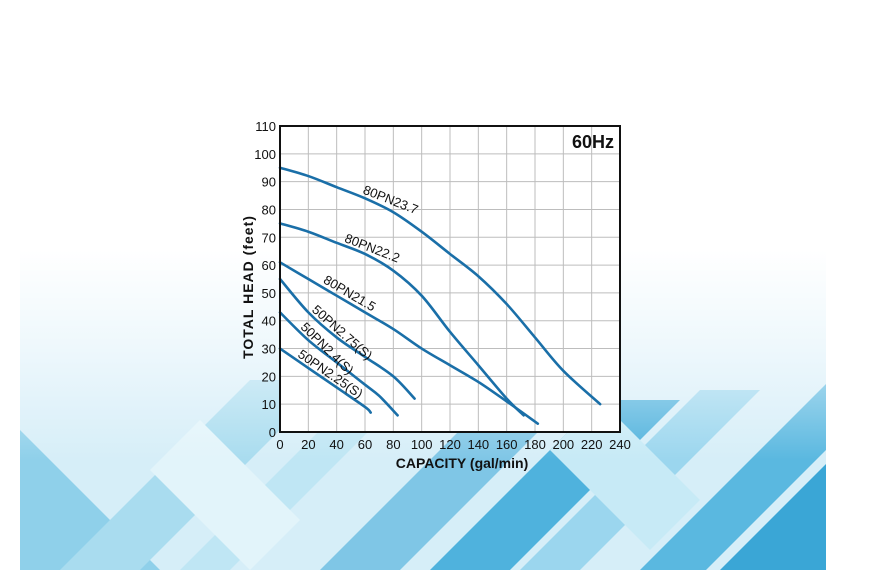 The height and width of the screenshot is (570, 870). What do you see at coordinates (265, 126) in the screenshot?
I see `y-tick-label: 110` at bounding box center [265, 126].